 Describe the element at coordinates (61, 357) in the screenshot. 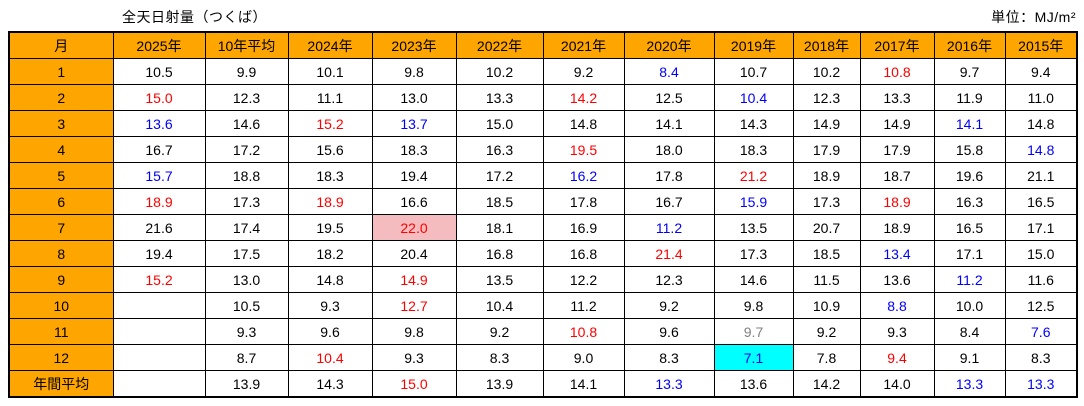

I see `row-label: 12` at that location.